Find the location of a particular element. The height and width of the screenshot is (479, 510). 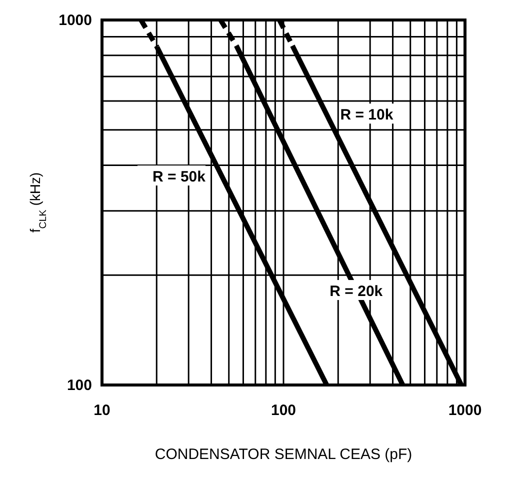

series-label: R = 10k is located at coordinates (367, 115).